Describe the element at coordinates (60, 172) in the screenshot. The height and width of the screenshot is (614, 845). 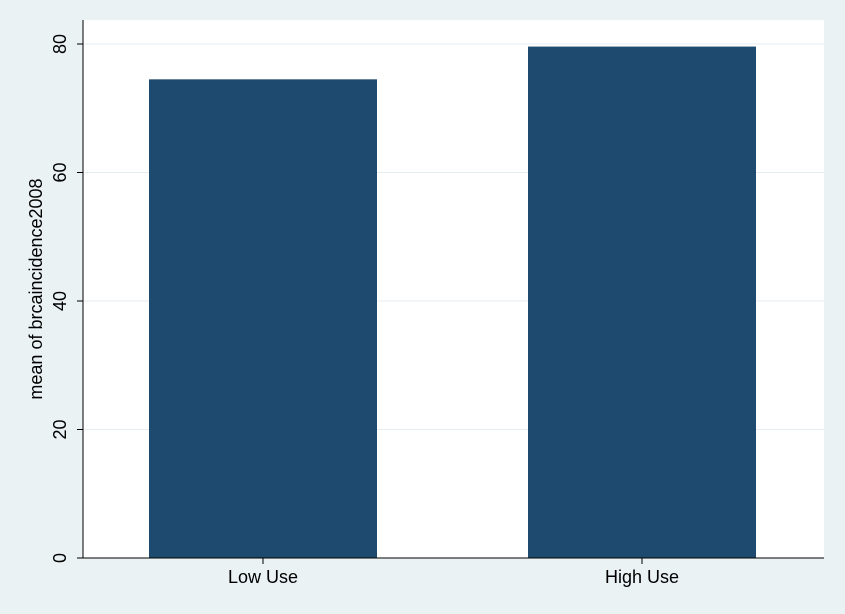
I see `y-tick-label-60: 60` at that location.